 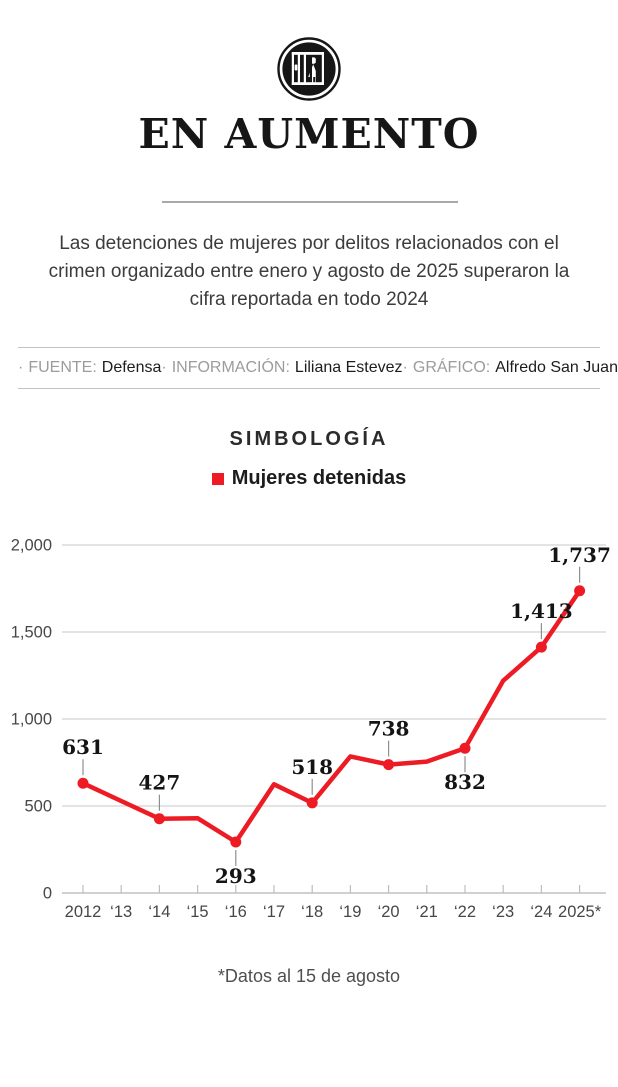 I want to click on jail-woman-icon-svg, so click(x=309, y=69).